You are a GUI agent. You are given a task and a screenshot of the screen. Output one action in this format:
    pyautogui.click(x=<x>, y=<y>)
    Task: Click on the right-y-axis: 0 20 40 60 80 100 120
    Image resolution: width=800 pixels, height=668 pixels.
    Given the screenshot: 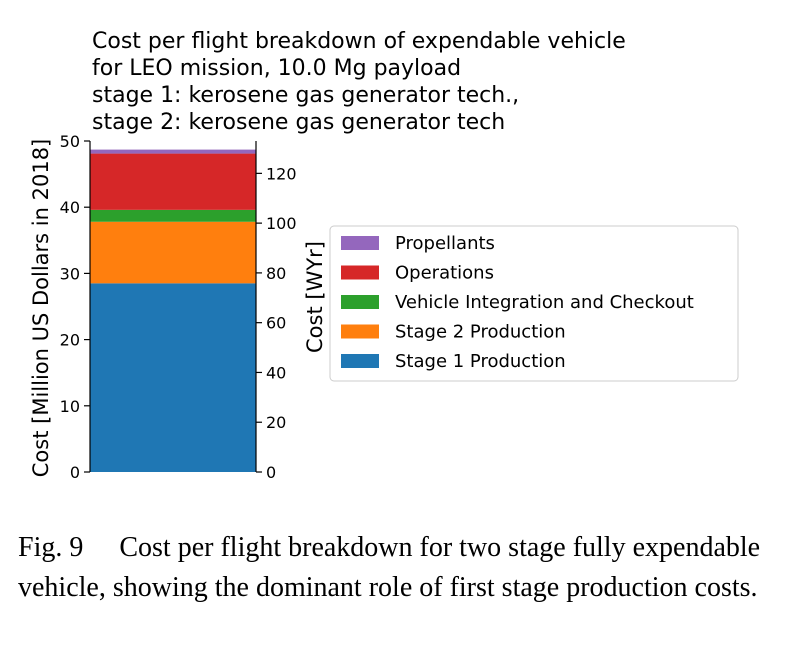 What is the action you would take?
    pyautogui.click(x=276, y=311)
    